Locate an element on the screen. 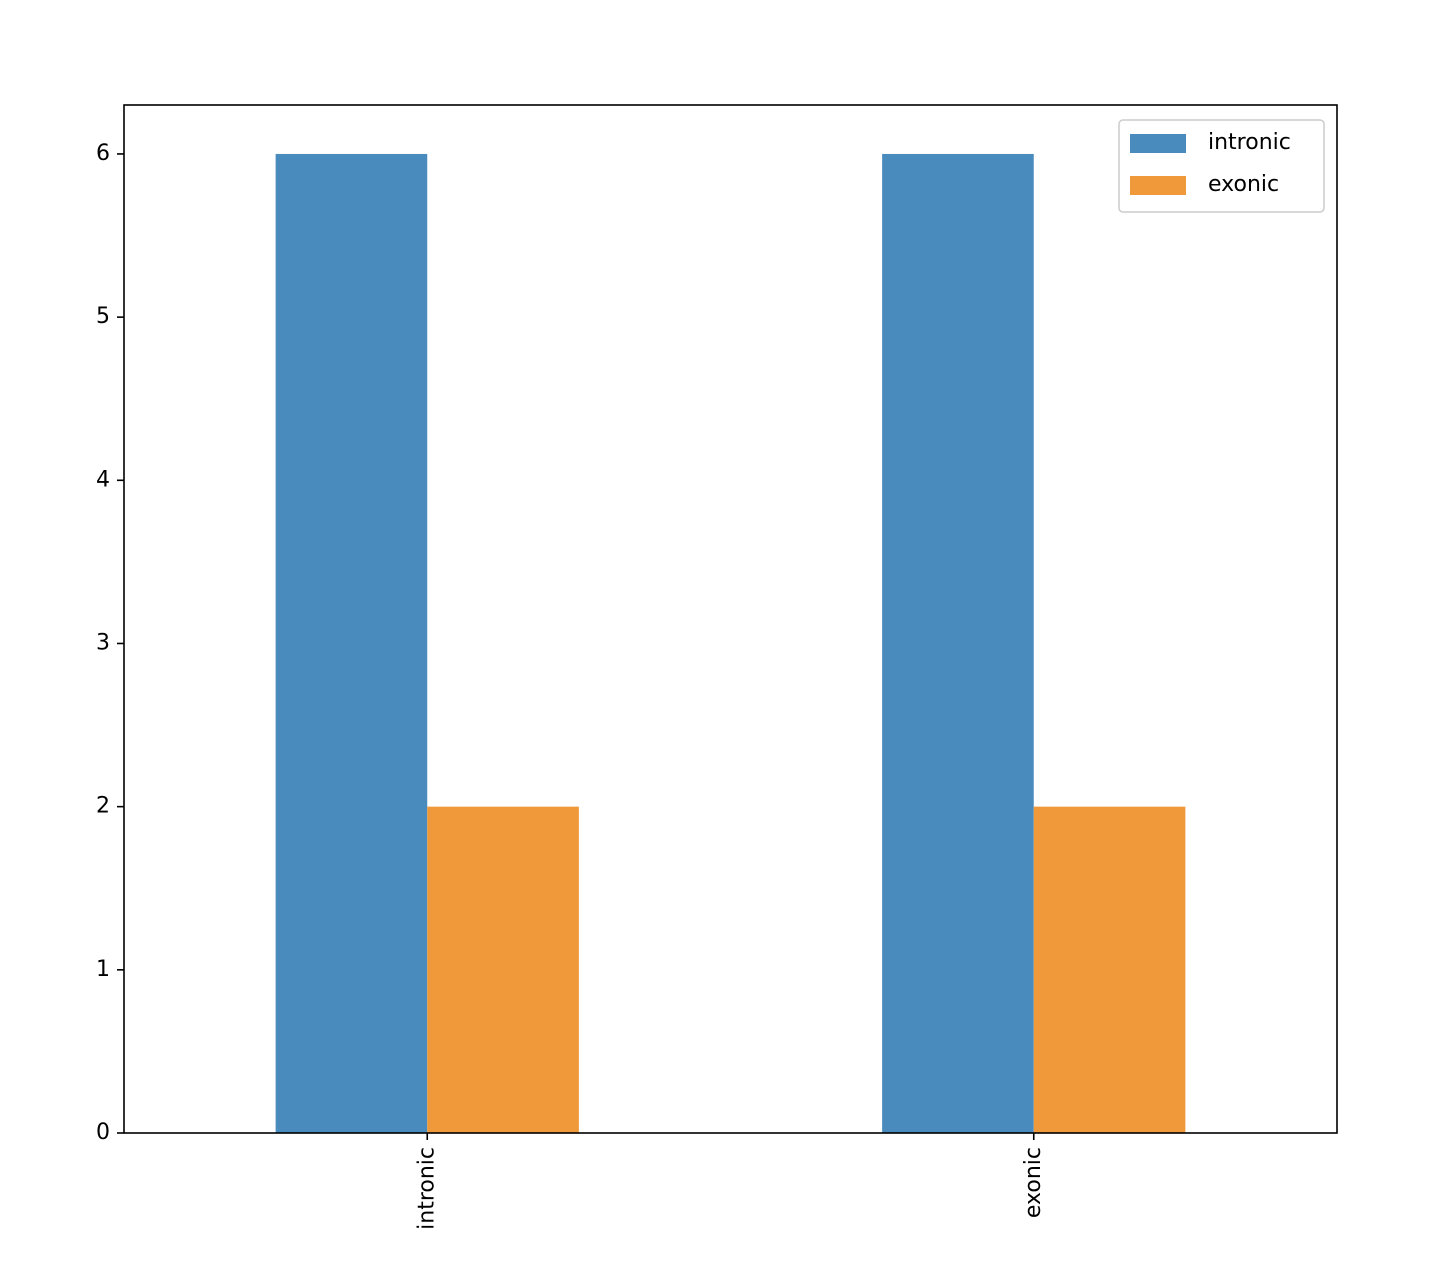 The height and width of the screenshot is (1272, 1430). legend-label: exonic is located at coordinates (1243, 184).